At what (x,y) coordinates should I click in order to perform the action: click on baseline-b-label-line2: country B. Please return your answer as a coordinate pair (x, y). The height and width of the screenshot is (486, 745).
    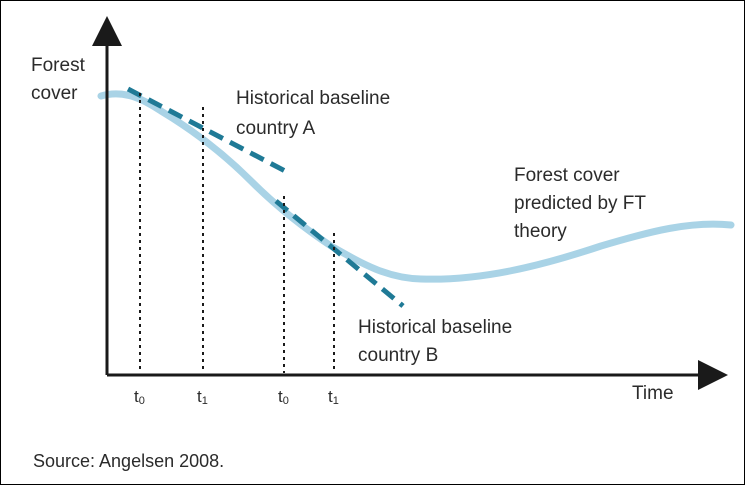
    Looking at the image, I should click on (398, 355).